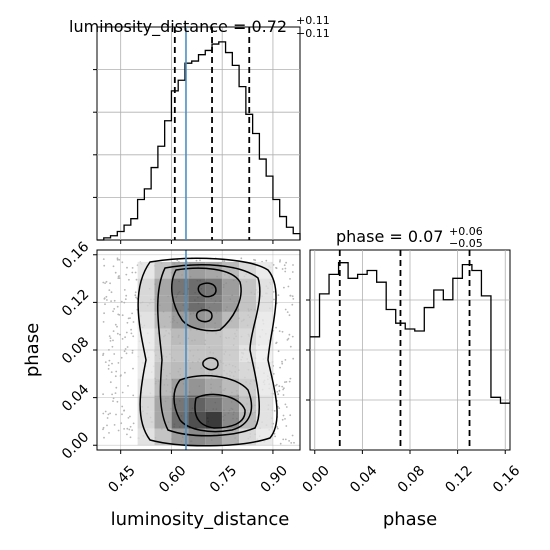 This screenshot has height=550, width=550. I want to click on phase-title: phase = 0.07, so click(389, 236).